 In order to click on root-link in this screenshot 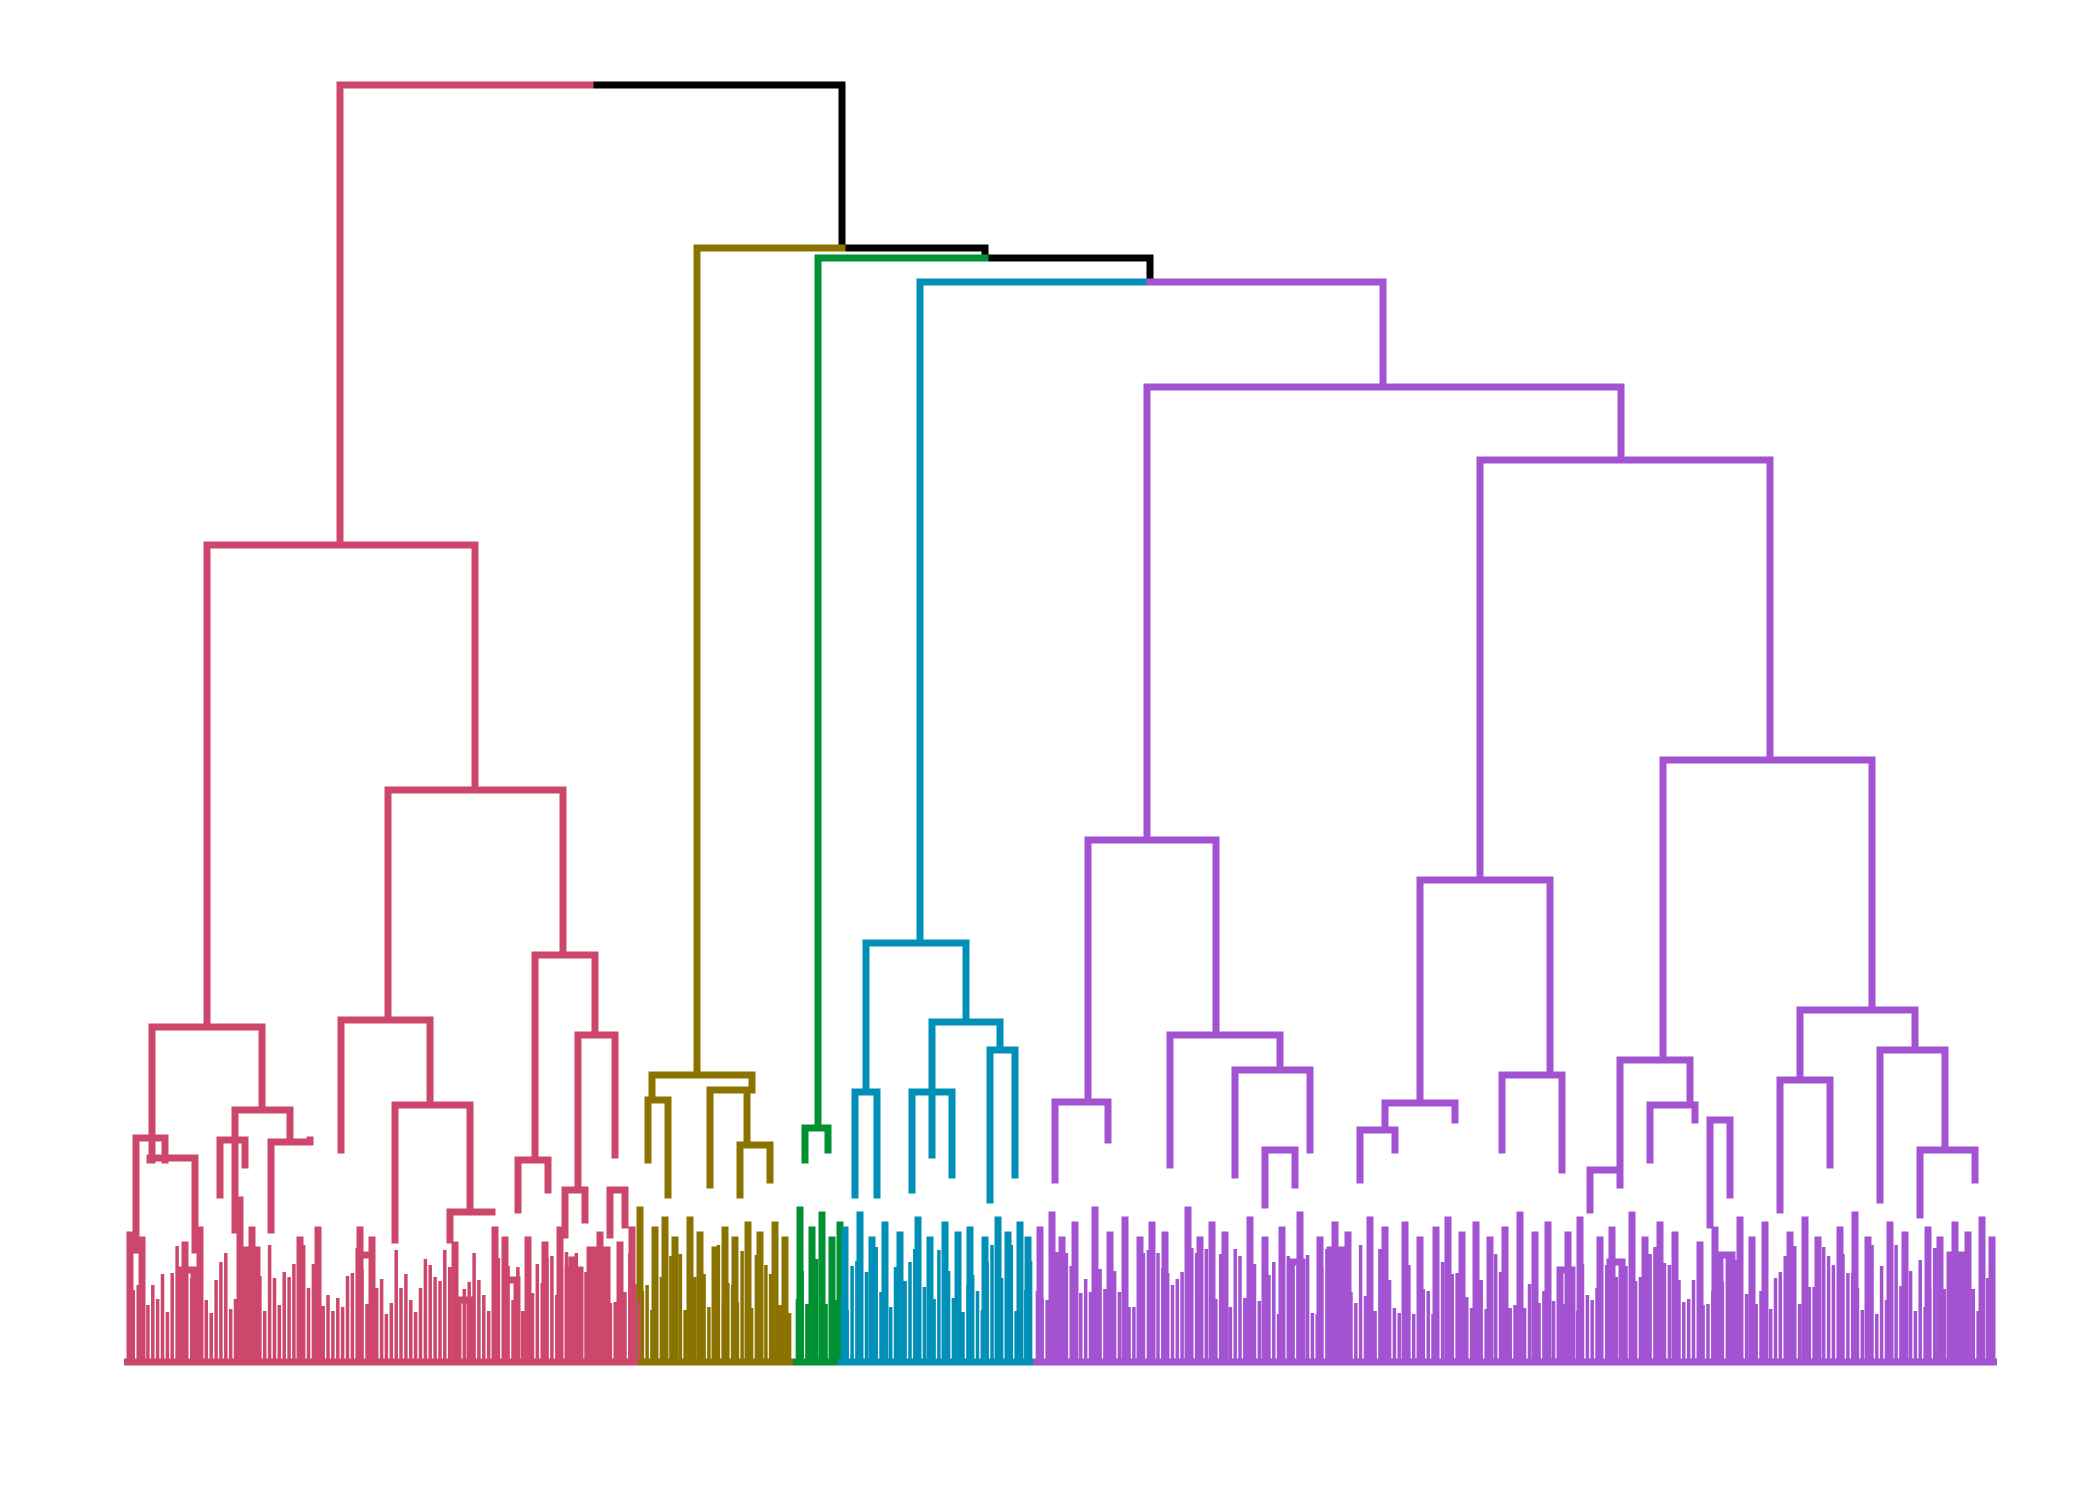, I will do `click(870, 183)`.